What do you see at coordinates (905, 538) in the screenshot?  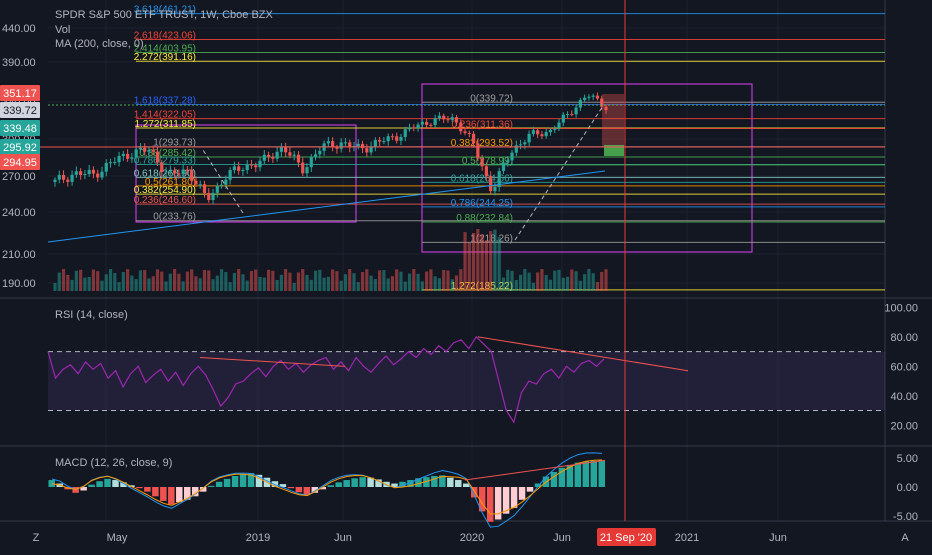 I see `auto-scale-label: A` at bounding box center [905, 538].